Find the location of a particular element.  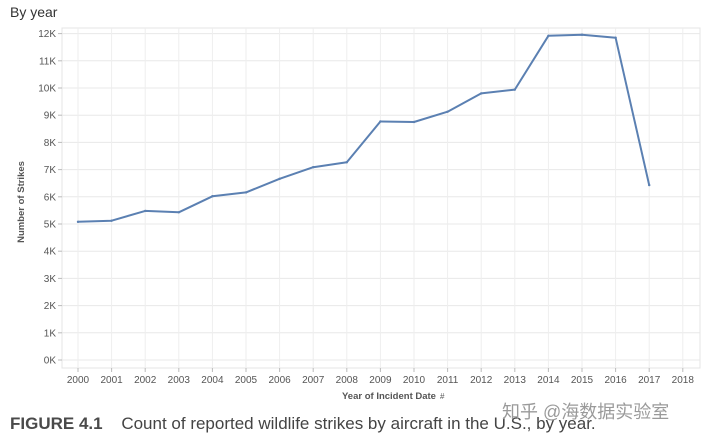

x-axis-title: Year of Incident Date is located at coordinates (389, 395).